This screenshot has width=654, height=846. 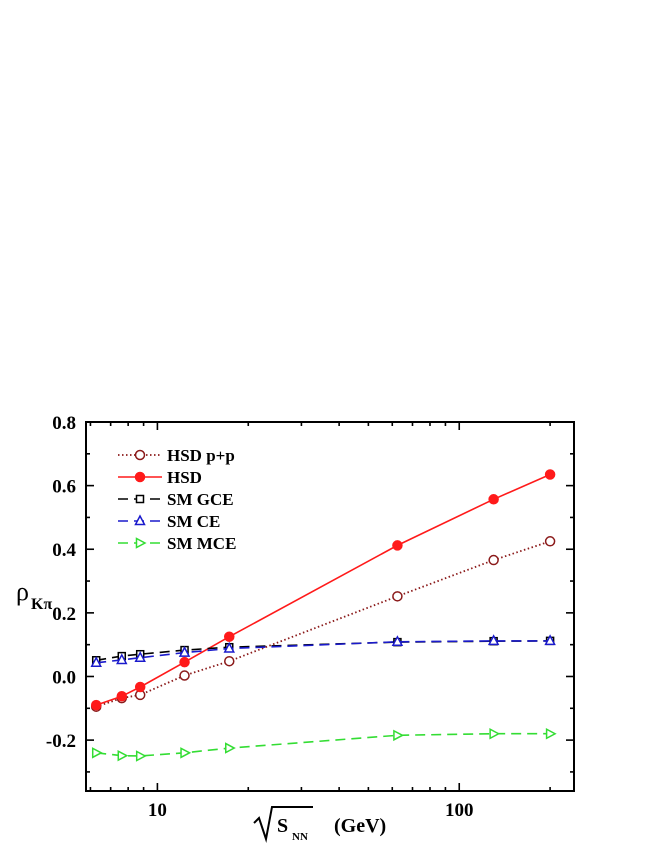 What do you see at coordinates (64, 550) in the screenshot?
I see `y-tick-label: 0.4` at bounding box center [64, 550].